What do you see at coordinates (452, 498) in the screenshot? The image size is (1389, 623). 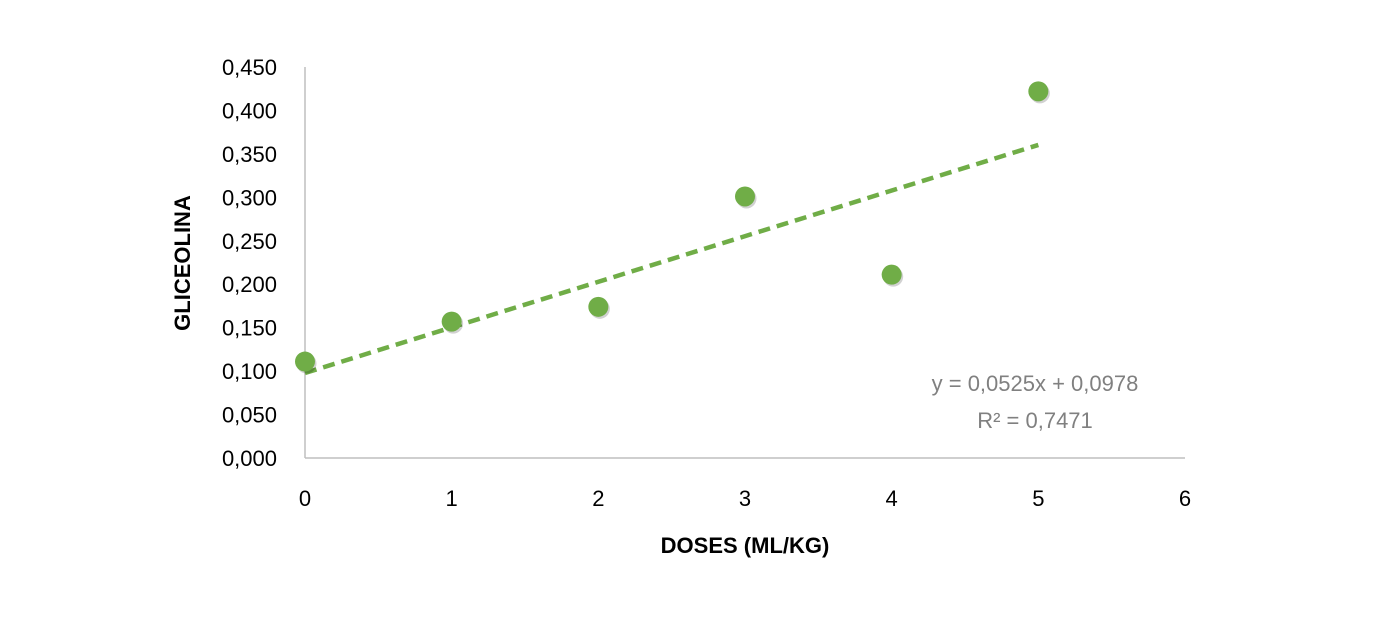 I see `x-tick-label: 1` at bounding box center [452, 498].